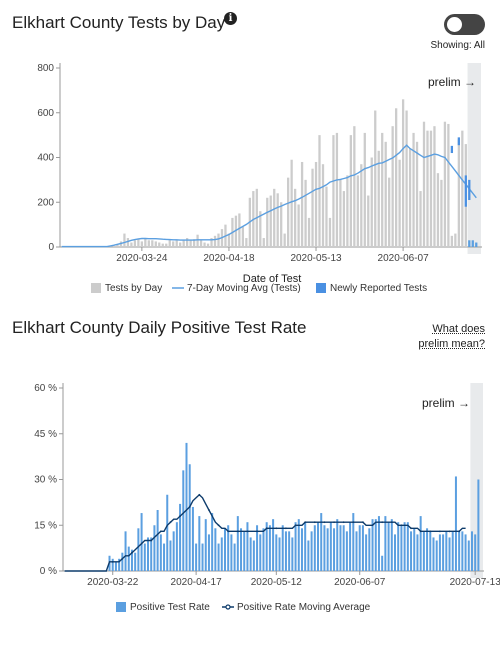 Image resolution: width=500 pixels, height=650 pixels. Describe the element at coordinates (45, 68) in the screenshot. I see `y-tick-label: 800` at that location.